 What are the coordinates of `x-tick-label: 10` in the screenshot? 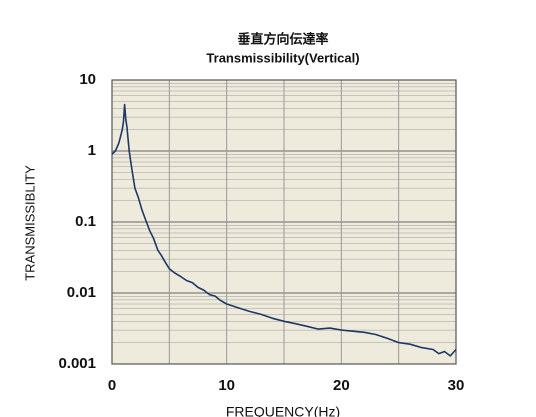 It's located at (226, 385).